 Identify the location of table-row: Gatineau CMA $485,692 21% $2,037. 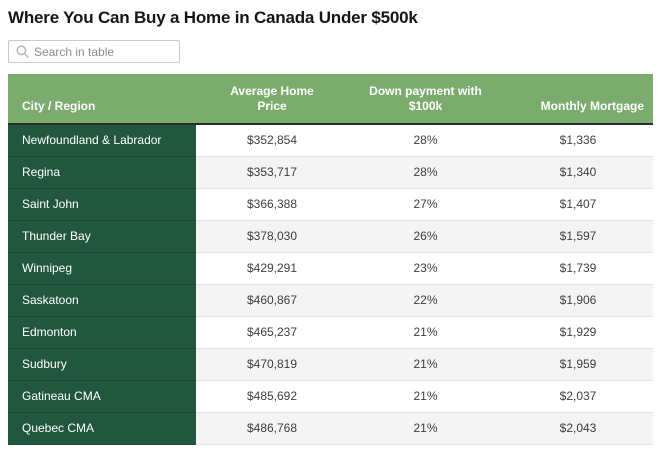
(330, 396).